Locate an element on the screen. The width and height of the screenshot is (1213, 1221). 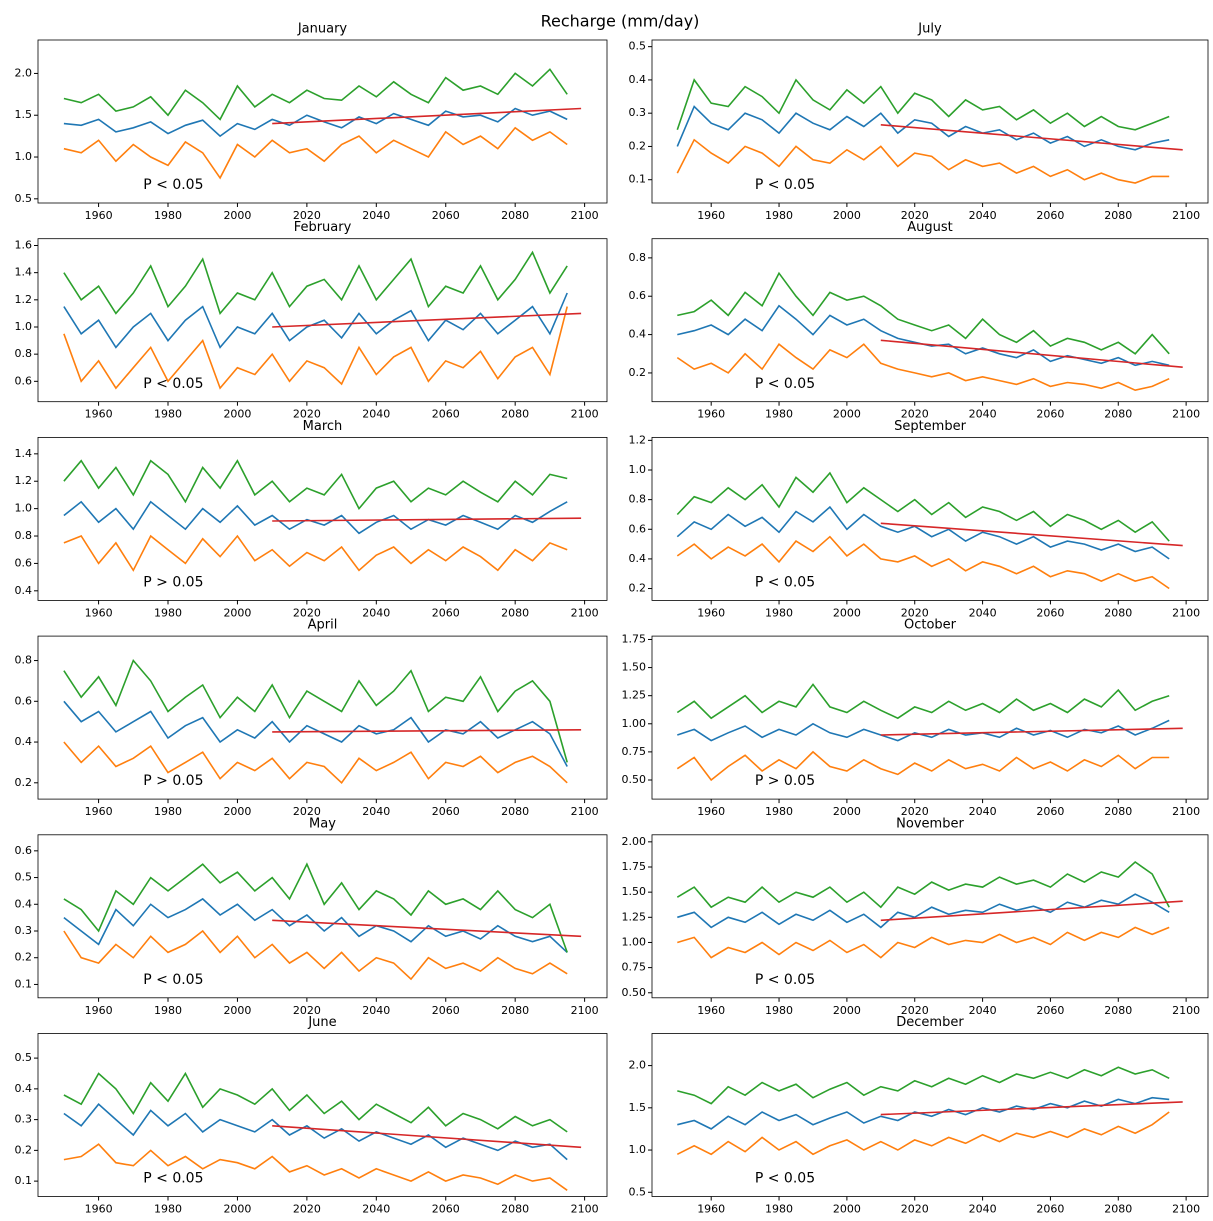
y-tick-label: 2.00 is located at coordinates (634, 841).